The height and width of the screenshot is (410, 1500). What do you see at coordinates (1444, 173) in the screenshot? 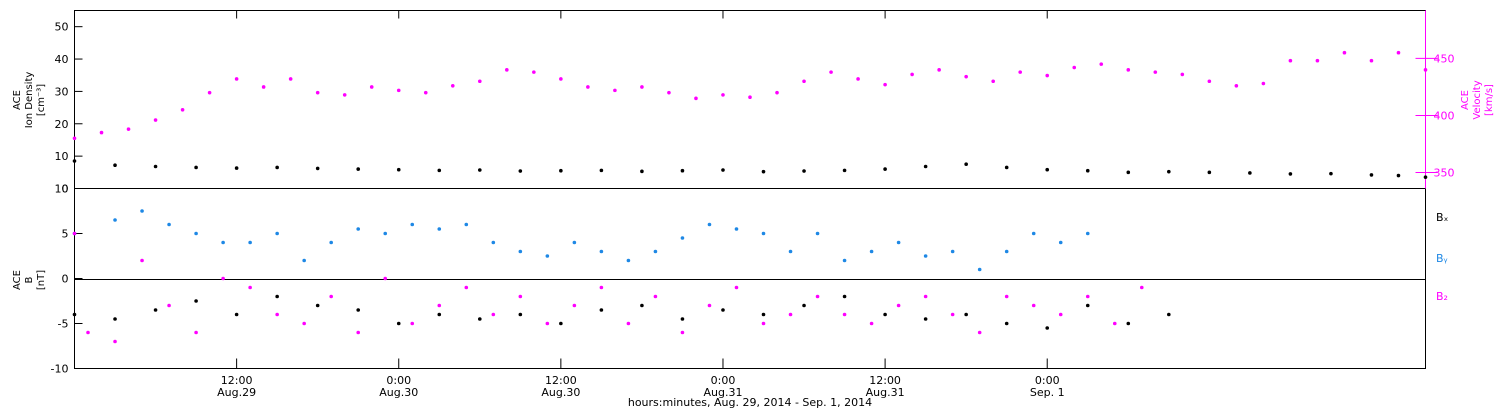
I see `top-right-tick-label: 350` at bounding box center [1444, 173].